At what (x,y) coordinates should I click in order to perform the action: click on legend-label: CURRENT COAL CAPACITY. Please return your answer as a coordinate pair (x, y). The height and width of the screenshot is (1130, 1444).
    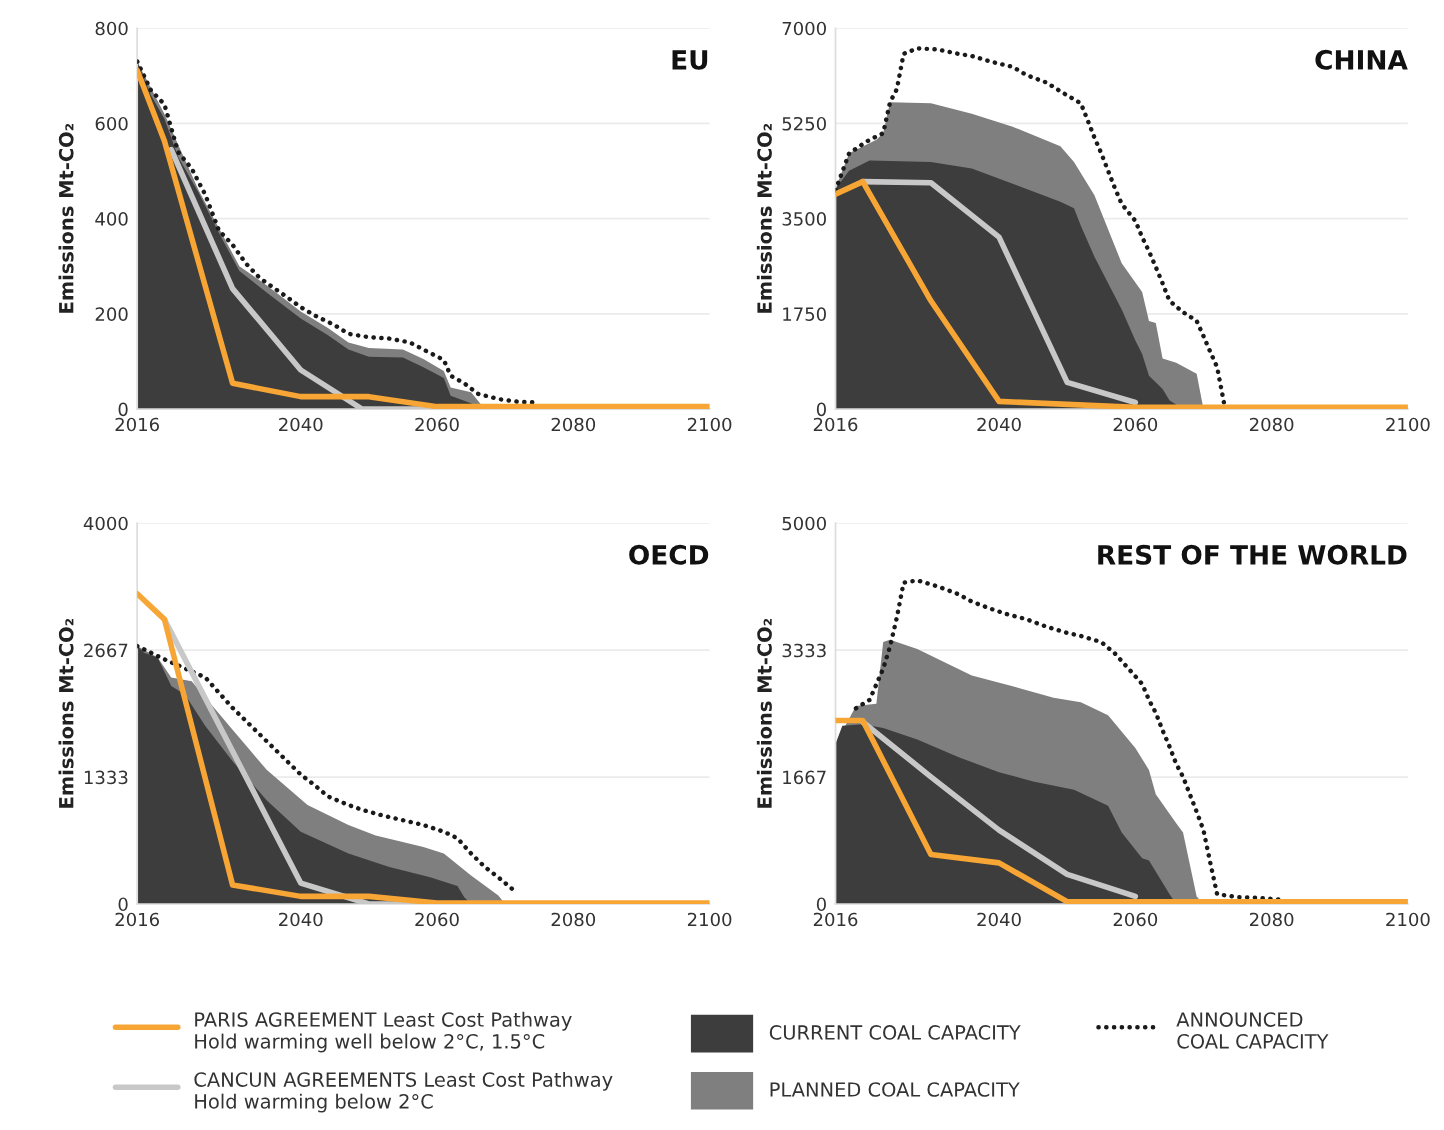
    Looking at the image, I should click on (895, 1032).